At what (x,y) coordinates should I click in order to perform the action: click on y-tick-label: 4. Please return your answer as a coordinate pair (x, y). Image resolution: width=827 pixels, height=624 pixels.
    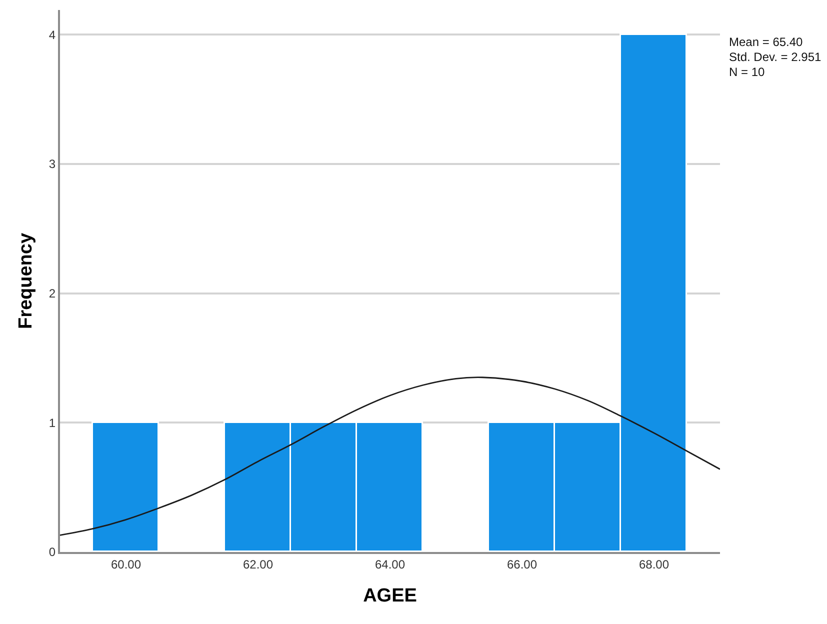
    Looking at the image, I should click on (52, 35).